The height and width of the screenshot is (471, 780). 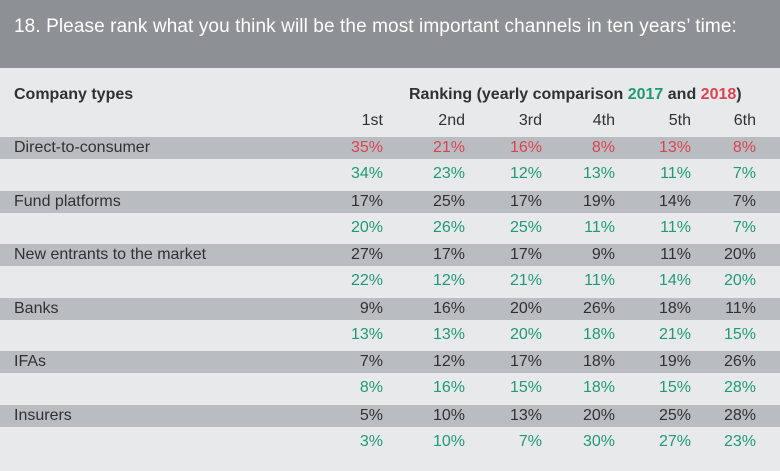 I want to click on table-cell: 5%, so click(x=371, y=415).